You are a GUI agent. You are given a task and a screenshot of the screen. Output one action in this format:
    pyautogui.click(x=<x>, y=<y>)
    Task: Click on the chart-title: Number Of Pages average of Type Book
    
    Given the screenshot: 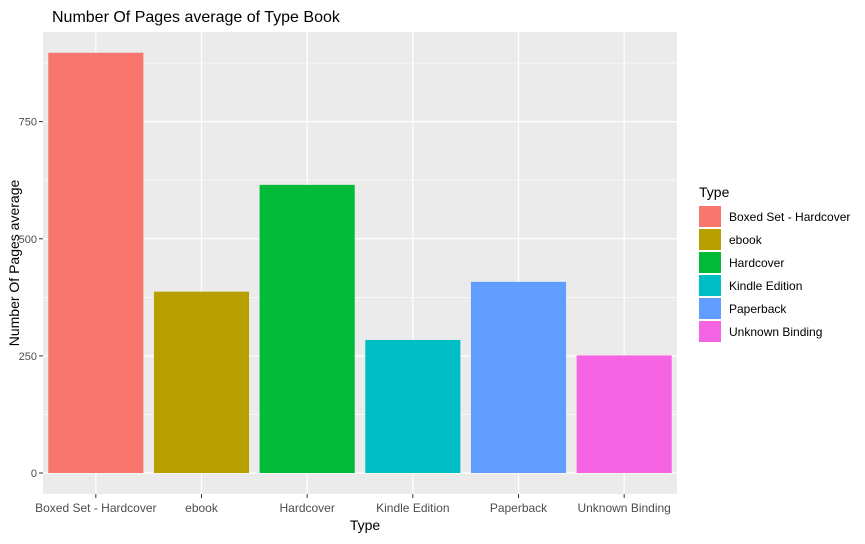 What is the action you would take?
    pyautogui.click(x=196, y=17)
    